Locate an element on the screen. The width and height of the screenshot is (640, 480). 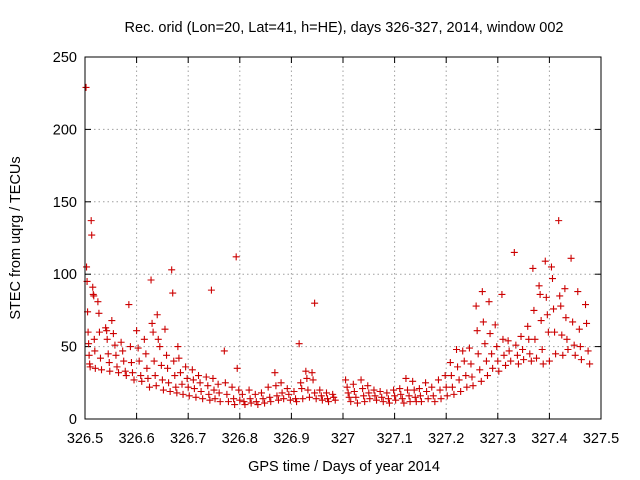
y-tick-label: 0 is located at coordinates (73, 420).